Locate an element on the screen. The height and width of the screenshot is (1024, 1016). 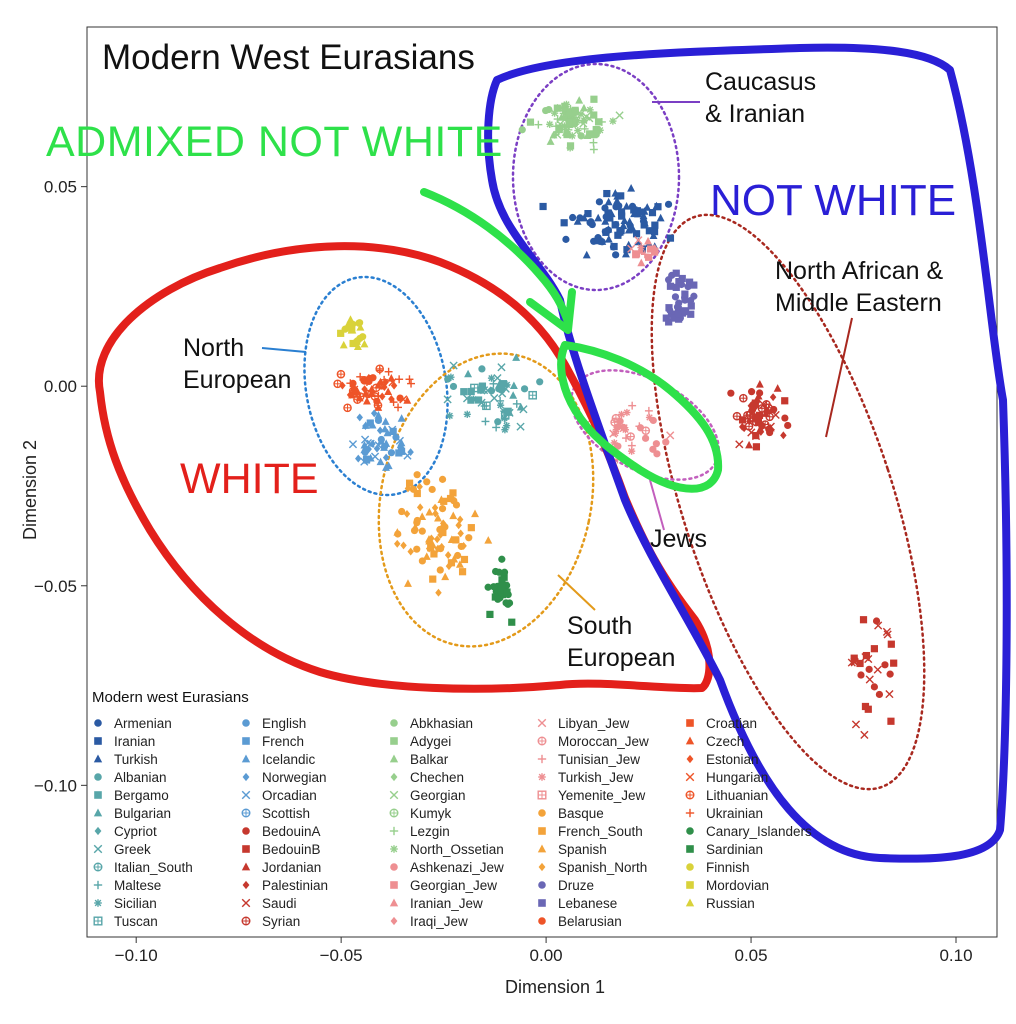
legend-entry-label: Bergamo is located at coordinates (141, 795).